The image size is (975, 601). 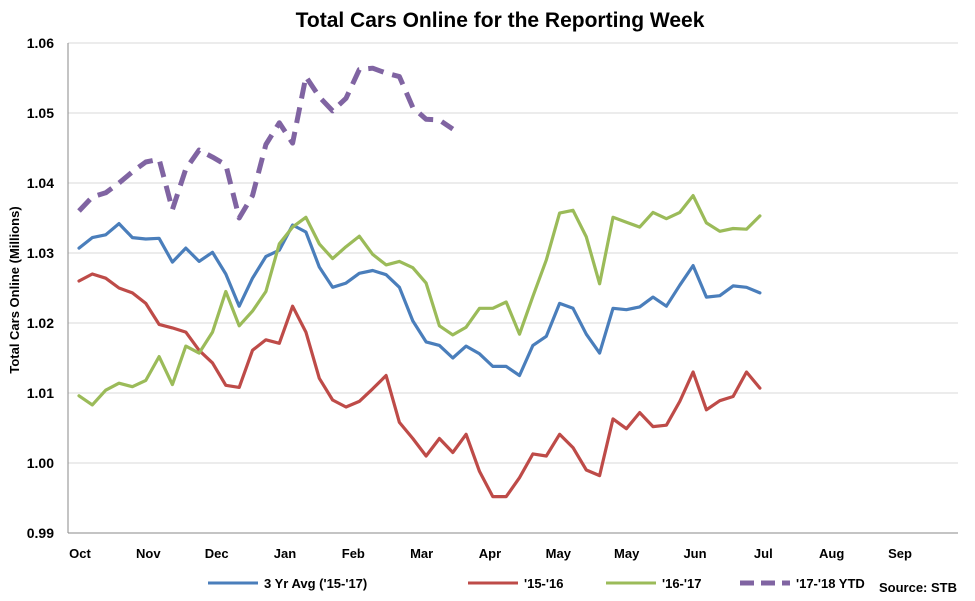 I want to click on x-tick-label: Aug, so click(x=831, y=553).